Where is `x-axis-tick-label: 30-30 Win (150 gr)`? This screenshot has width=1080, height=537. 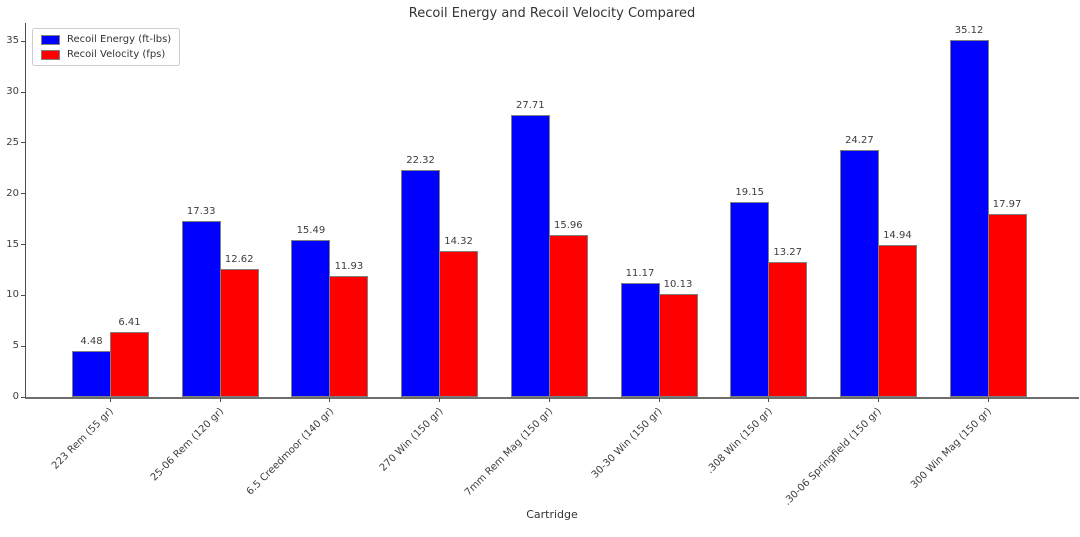 x-axis-tick-label: 30-30 Win (150 gr) is located at coordinates (627, 443).